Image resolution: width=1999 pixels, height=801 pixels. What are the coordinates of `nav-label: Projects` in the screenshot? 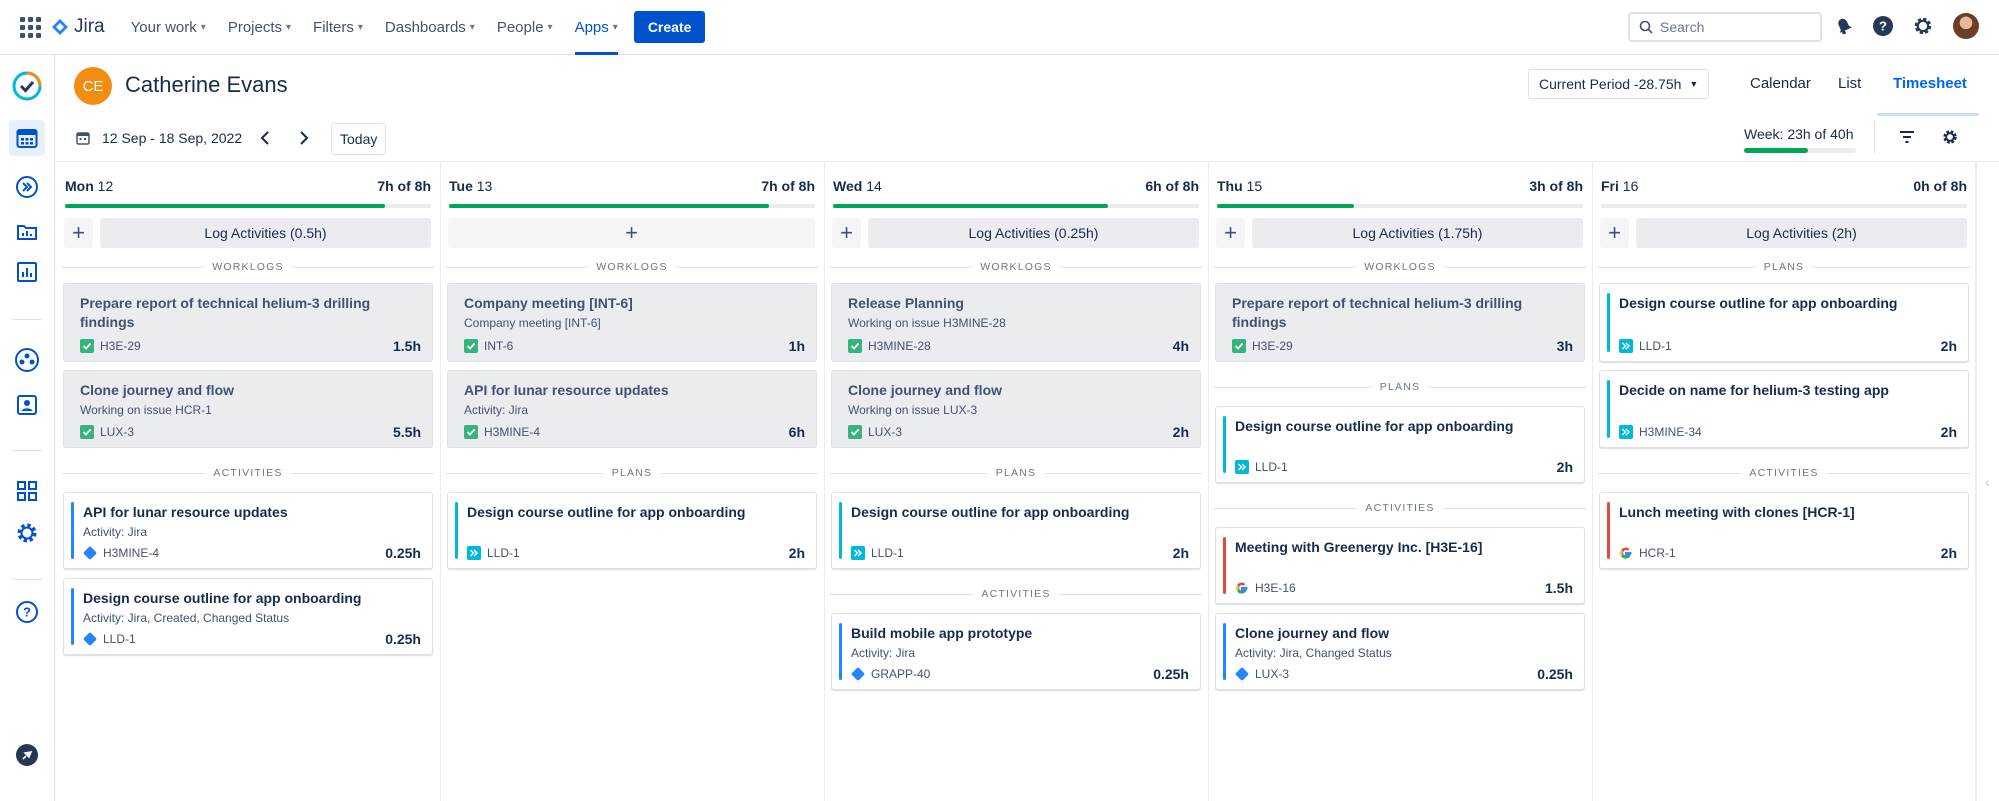 It's located at (254, 27).